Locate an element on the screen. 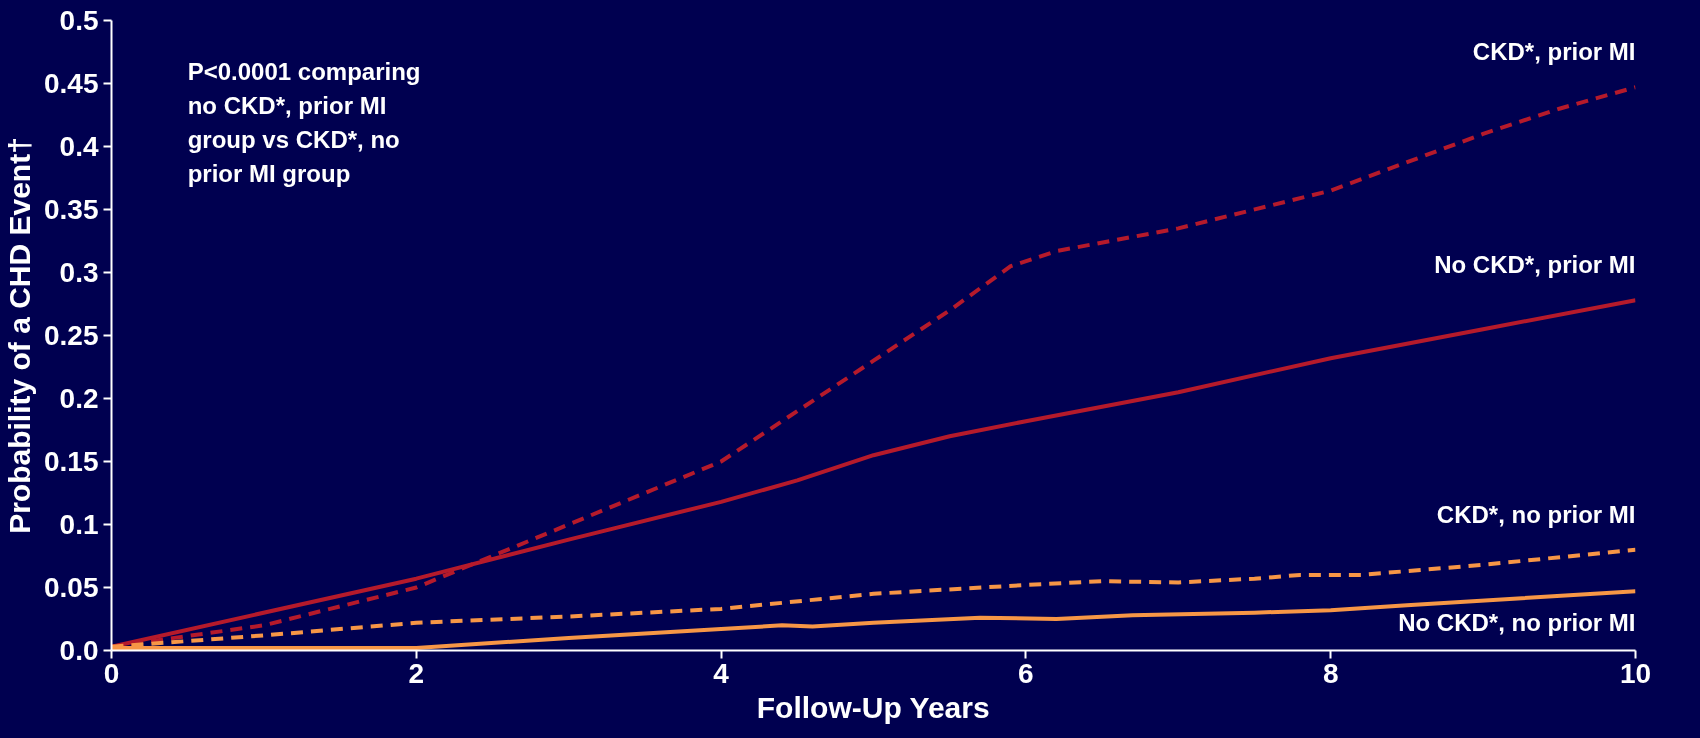 The width and height of the screenshot is (1700, 738). y-tick-label: 0.15 is located at coordinates (71, 461).